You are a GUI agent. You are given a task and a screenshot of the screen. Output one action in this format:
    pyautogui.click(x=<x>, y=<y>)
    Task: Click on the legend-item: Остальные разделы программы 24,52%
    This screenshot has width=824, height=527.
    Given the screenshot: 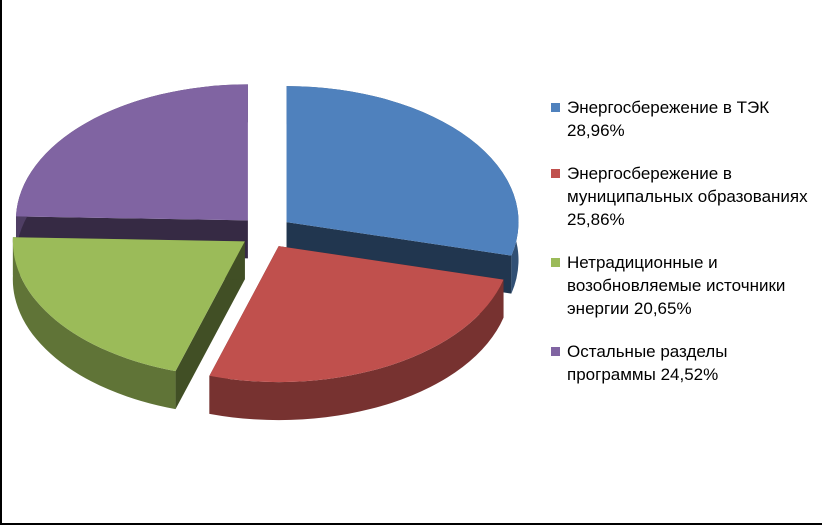 What is the action you would take?
    pyautogui.click(x=682, y=363)
    